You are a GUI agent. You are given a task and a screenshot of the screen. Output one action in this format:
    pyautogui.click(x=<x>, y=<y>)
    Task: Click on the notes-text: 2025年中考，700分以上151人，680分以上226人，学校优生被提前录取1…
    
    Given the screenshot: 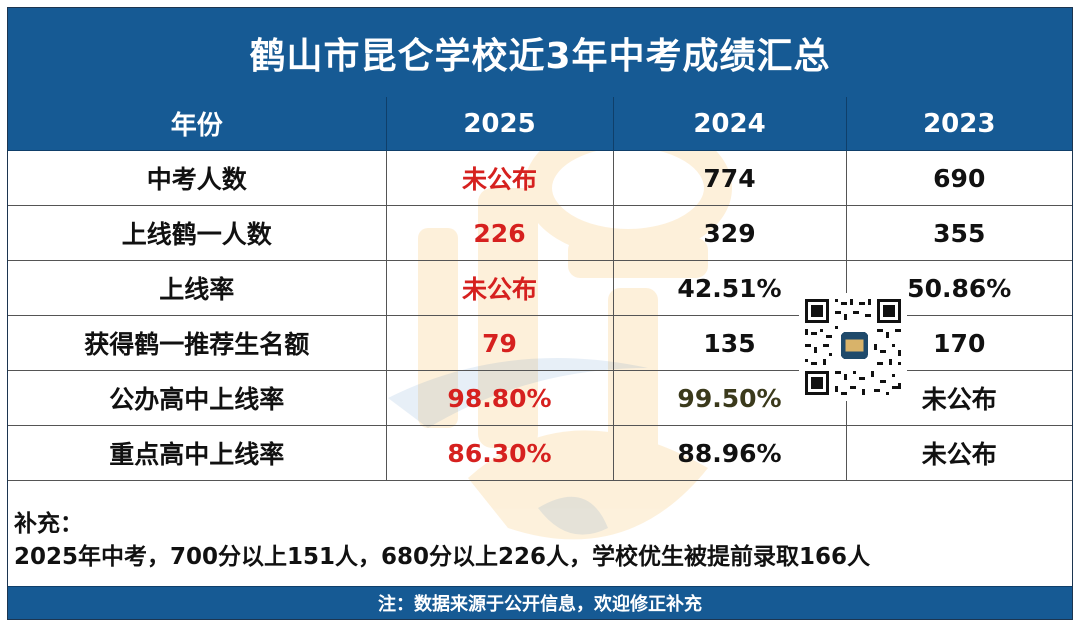 What is the action you would take?
    pyautogui.click(x=442, y=557)
    